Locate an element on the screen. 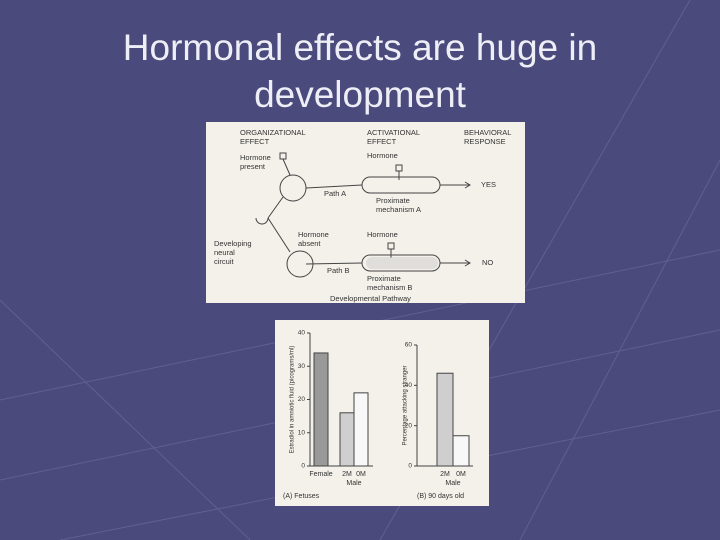 This screenshot has height=540, width=720. diagram-label: mechanism A is located at coordinates (398, 209).